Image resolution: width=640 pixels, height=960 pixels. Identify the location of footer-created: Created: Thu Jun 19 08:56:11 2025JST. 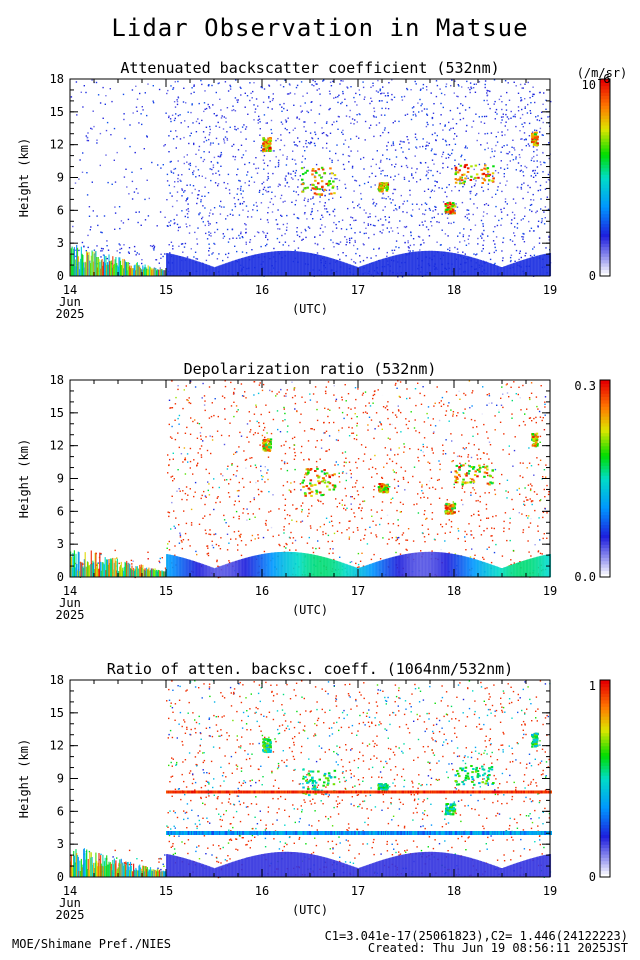
(497, 948).